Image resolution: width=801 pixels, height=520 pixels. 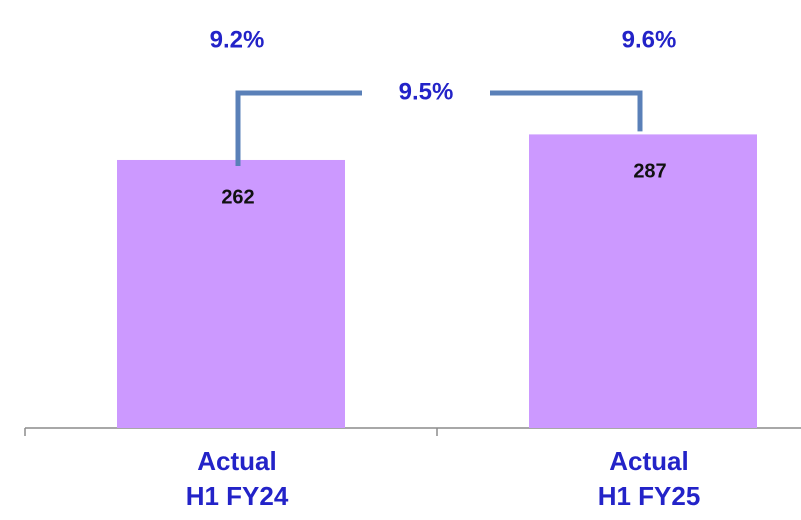 I want to click on x-tick-label: H1 FY24, so click(x=237, y=496).